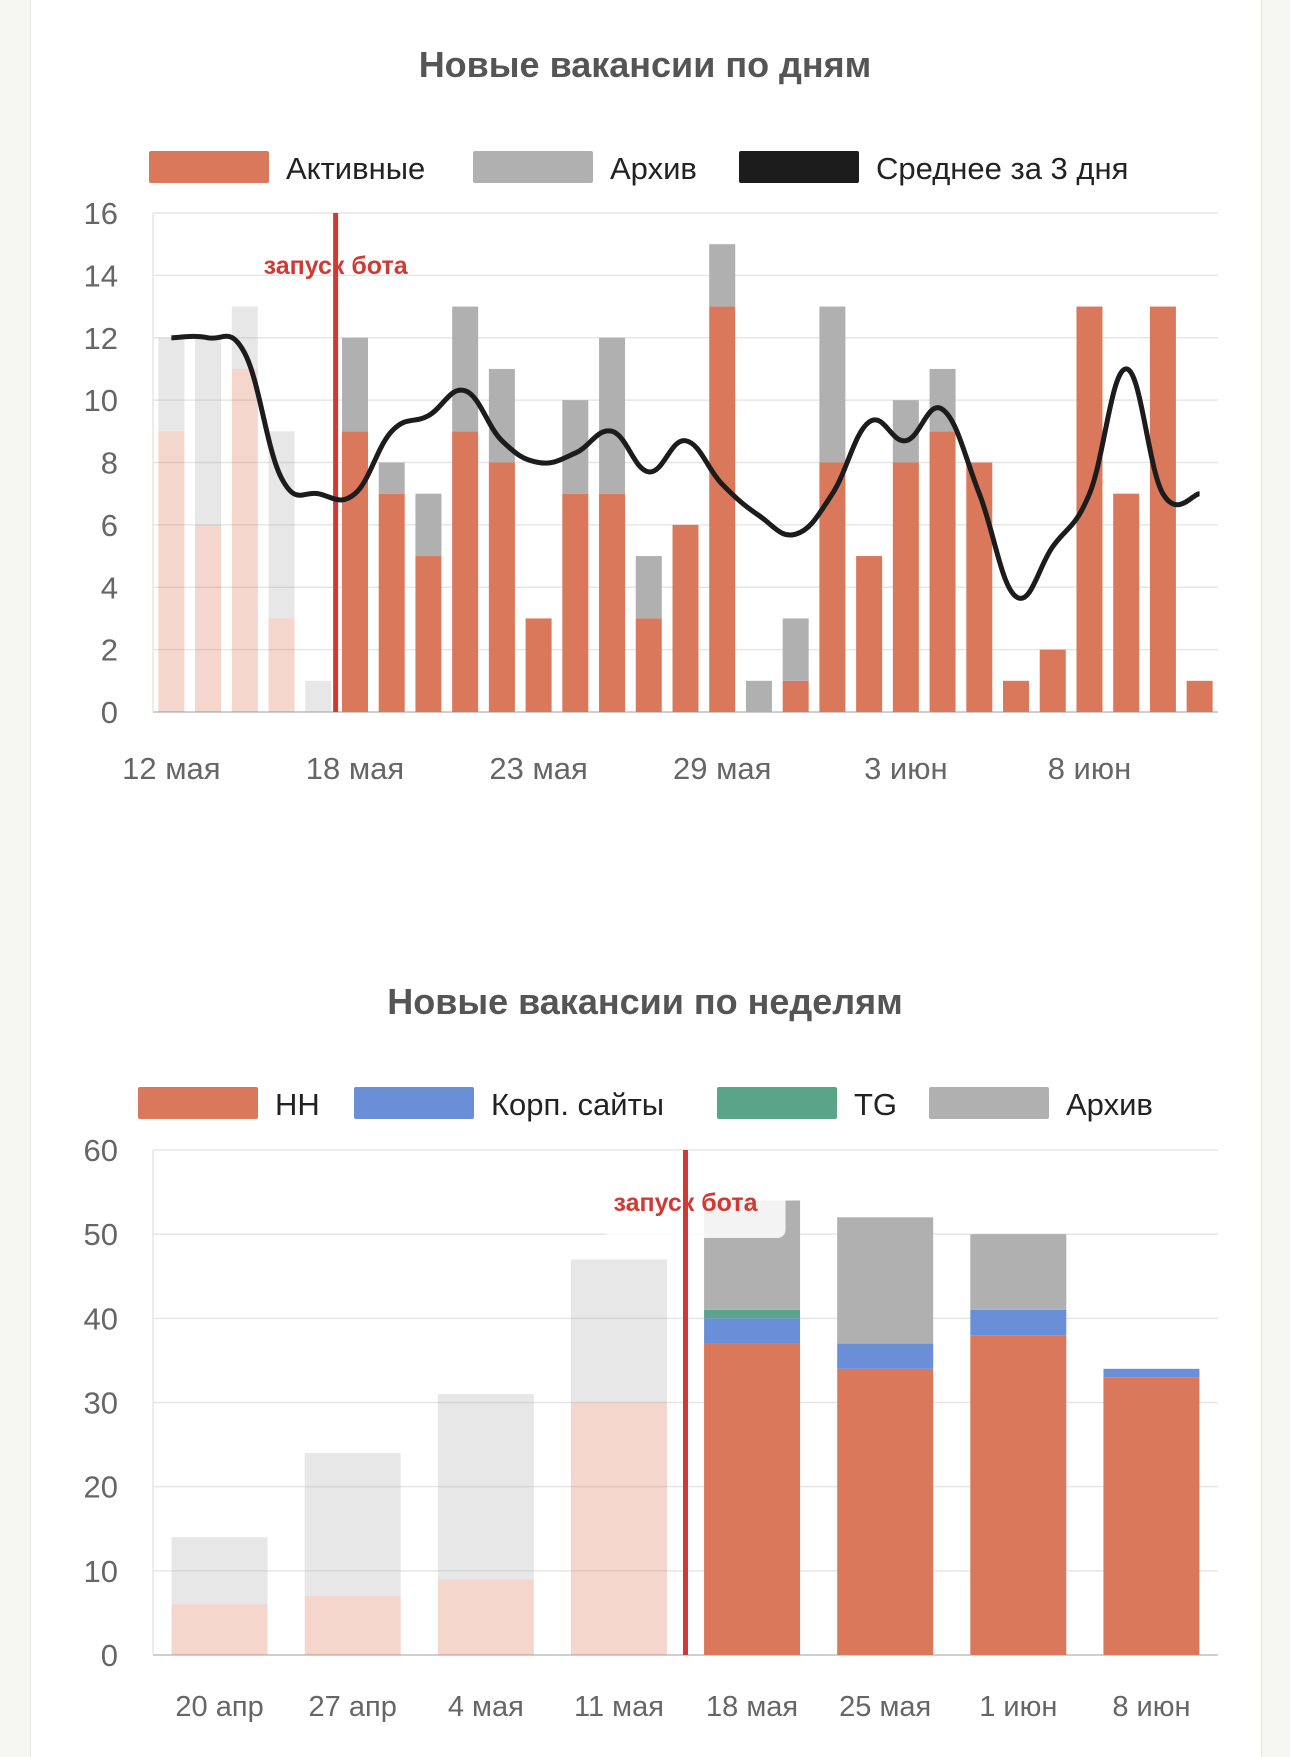  What do you see at coordinates (1018, 1707) in the screenshot?
I see `x-tick-label: 1 июн` at bounding box center [1018, 1707].